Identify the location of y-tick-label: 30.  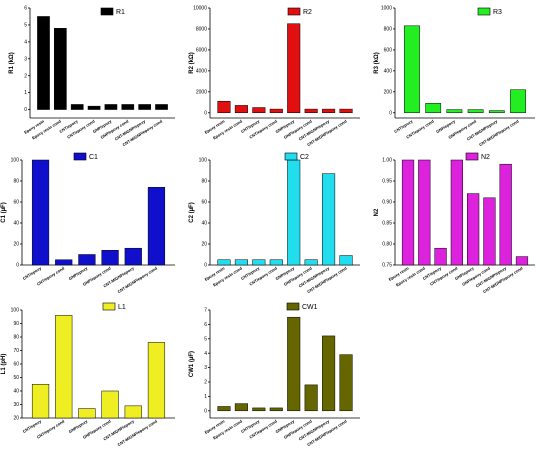
(16, 405).